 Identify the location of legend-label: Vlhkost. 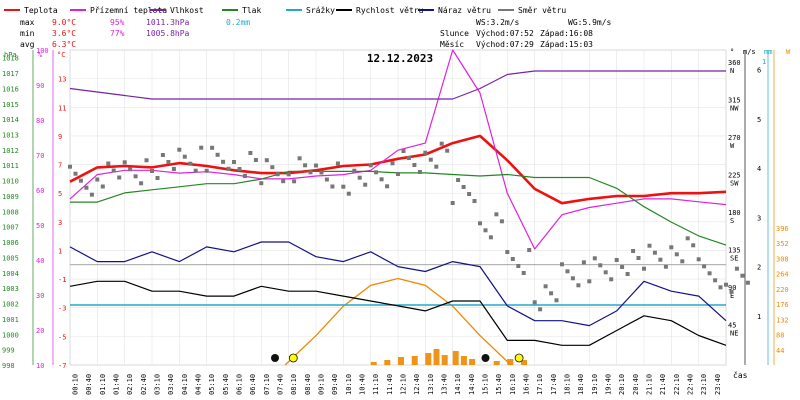
(187, 10).